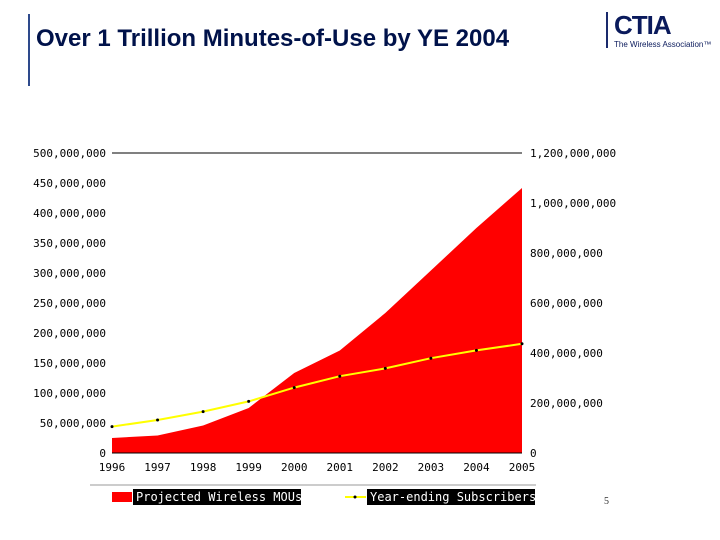 This screenshot has width=720, height=540. What do you see at coordinates (385, 467) in the screenshot?
I see `x-tick-label: 2002` at bounding box center [385, 467].